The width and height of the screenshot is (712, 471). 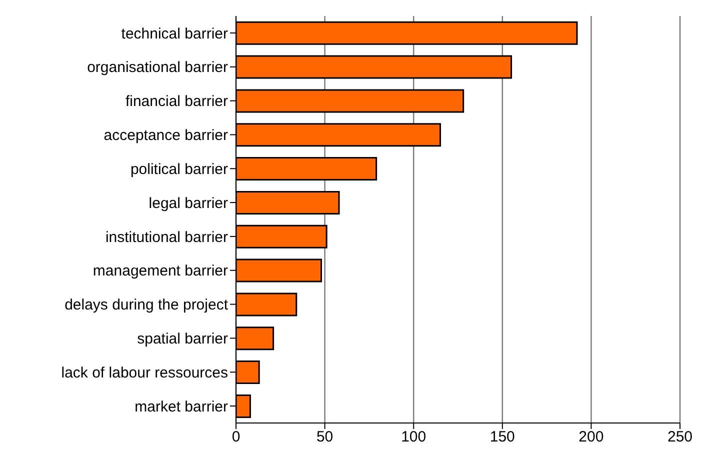 I want to click on x-tick-label: 250, so click(x=680, y=437).